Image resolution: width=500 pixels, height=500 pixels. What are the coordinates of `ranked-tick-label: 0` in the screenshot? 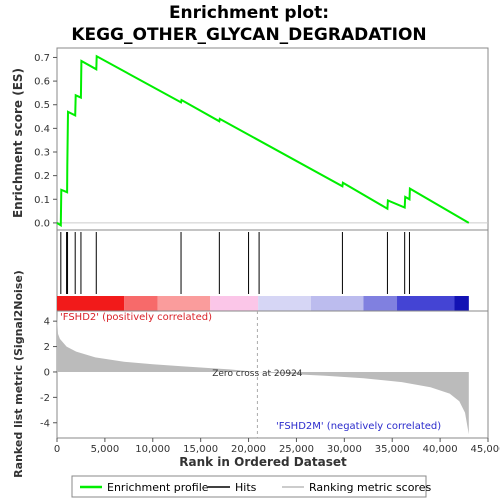 It's located at (47, 372).